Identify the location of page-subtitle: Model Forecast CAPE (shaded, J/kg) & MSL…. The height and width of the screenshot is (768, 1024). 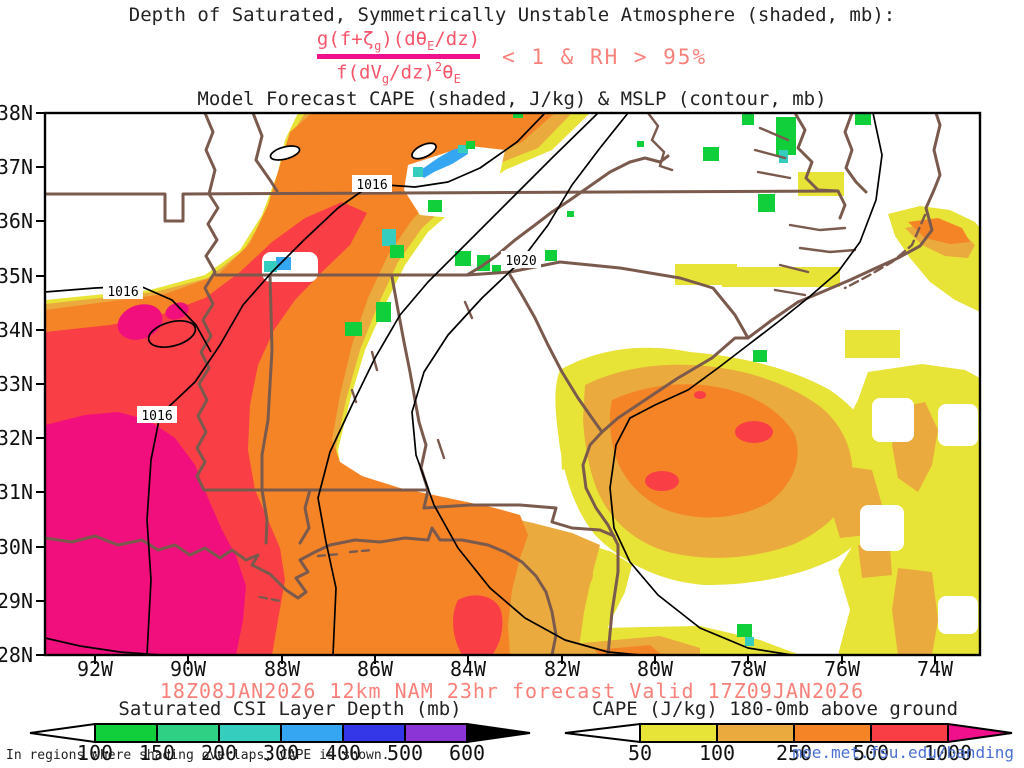
(512, 99).